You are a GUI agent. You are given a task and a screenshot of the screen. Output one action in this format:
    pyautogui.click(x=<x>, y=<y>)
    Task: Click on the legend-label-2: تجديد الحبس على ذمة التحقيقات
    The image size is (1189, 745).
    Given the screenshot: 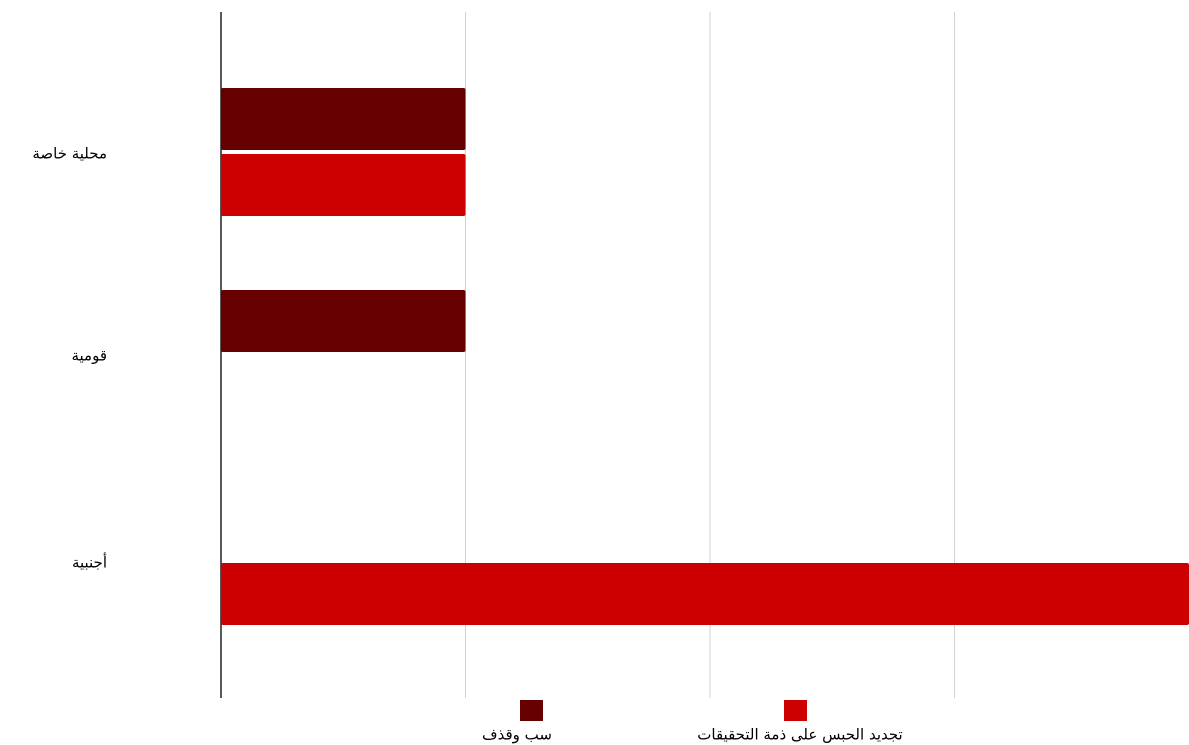 What is the action you would take?
    pyautogui.click(x=799, y=735)
    